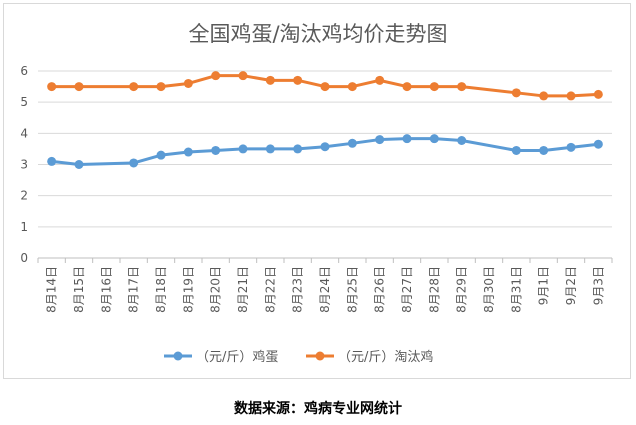 The image size is (636, 425). Describe the element at coordinates (544, 285) in the screenshot. I see `x-tick-label: 9月1日` at that location.